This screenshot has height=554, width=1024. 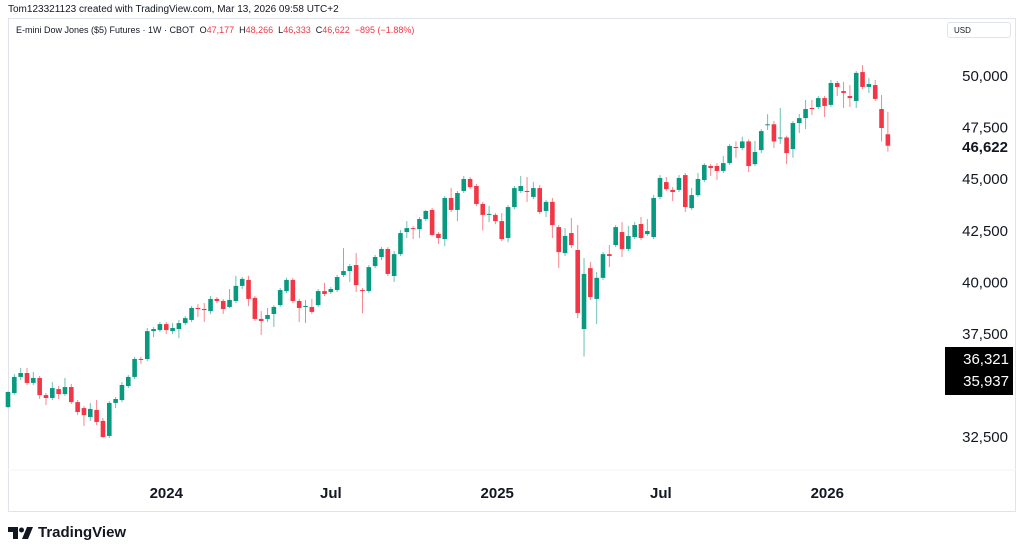 I want to click on close-label: C, so click(x=319, y=30).